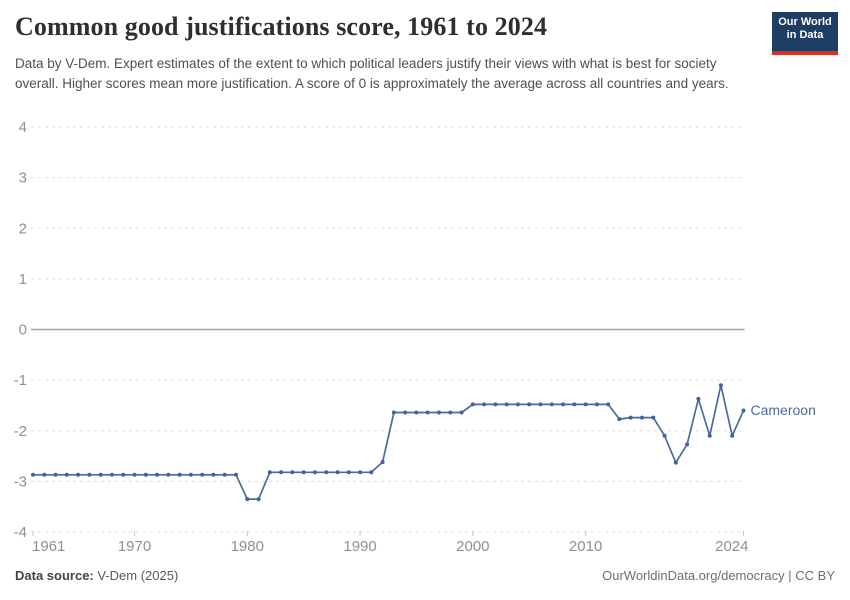 The image size is (850, 600). What do you see at coordinates (48, 546) in the screenshot?
I see `x-tick-label: 1961` at bounding box center [48, 546].